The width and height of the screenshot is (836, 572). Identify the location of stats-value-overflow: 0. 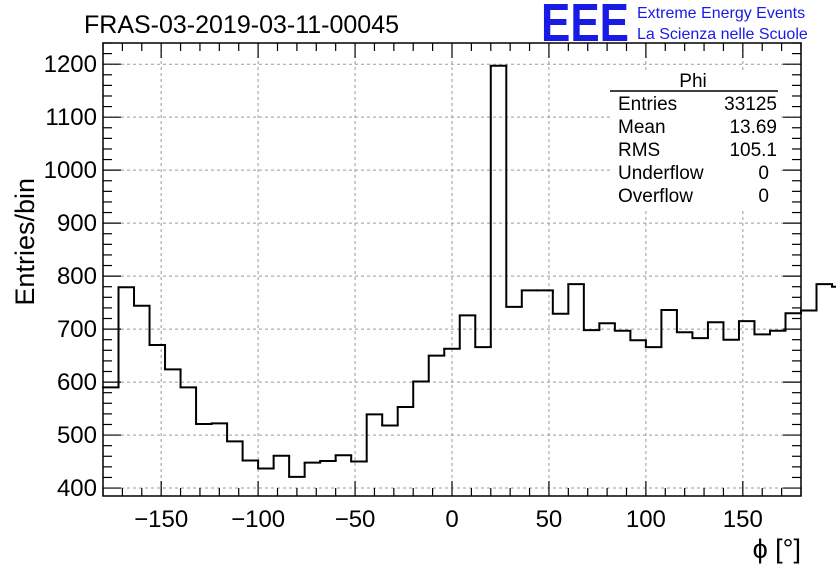
(763, 196).